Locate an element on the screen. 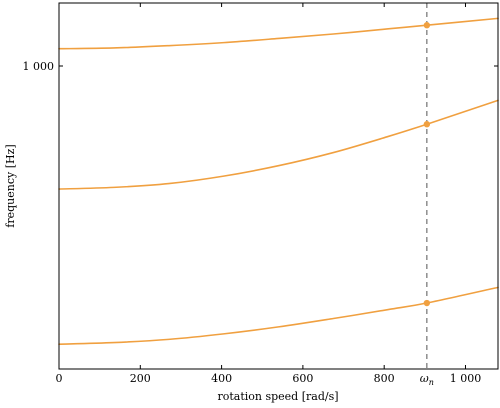 The image size is (500, 408). x-tick-label: 0 is located at coordinates (59, 378).